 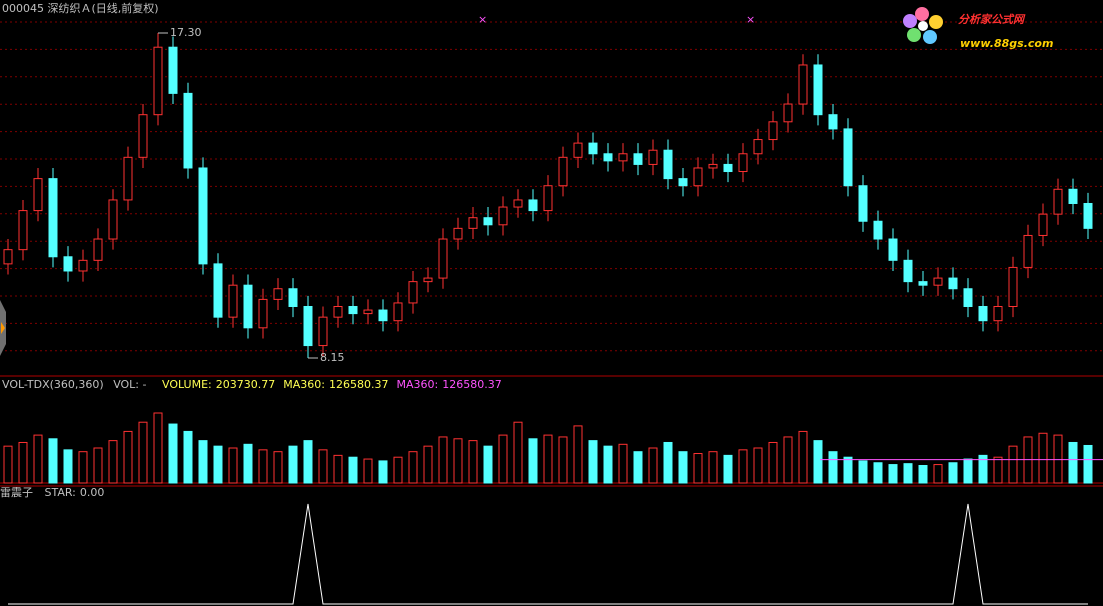 I want to click on price-label: 17.30, so click(x=186, y=32).